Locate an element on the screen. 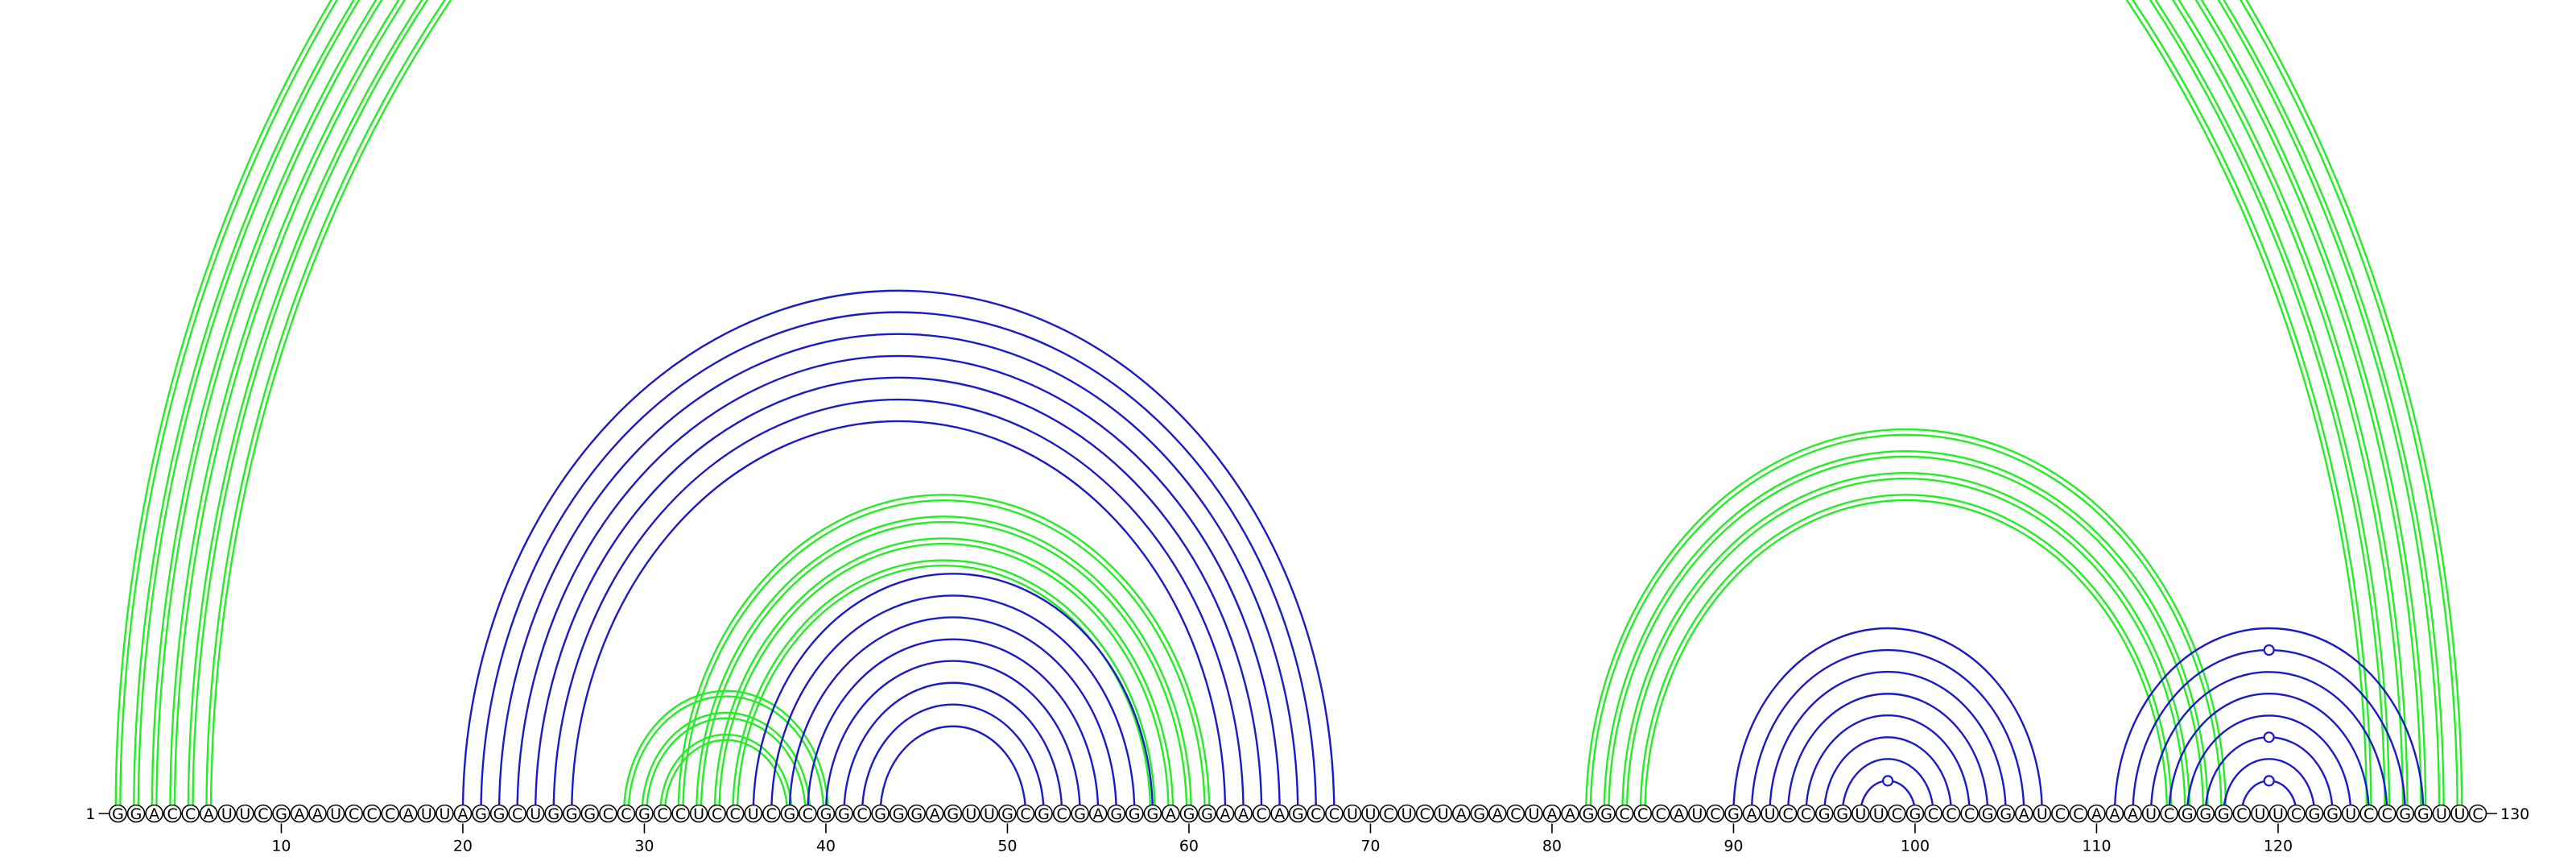 The width and height of the screenshot is (2576, 857). nucleotide-83: G is located at coordinates (1606, 813).